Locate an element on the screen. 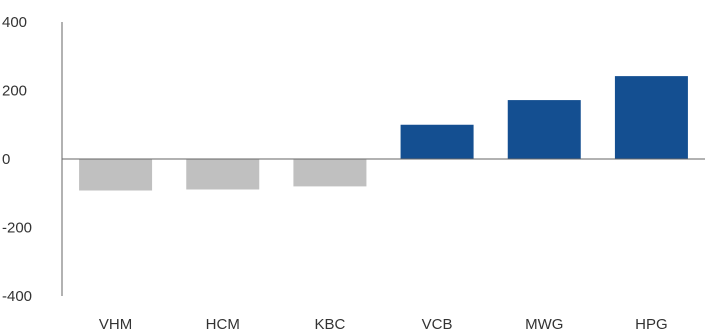  x-axis-labels: VHM HCM KBC VCB MWG HPG is located at coordinates (383, 324).